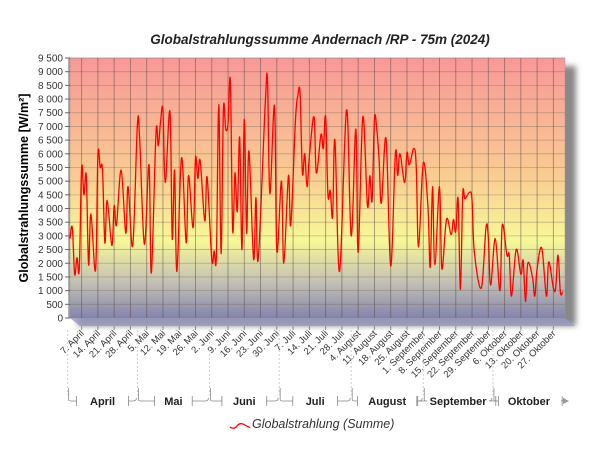 The image size is (600, 455). What do you see at coordinates (54, 305) in the screenshot?
I see `y-tick-label: 500` at bounding box center [54, 305].